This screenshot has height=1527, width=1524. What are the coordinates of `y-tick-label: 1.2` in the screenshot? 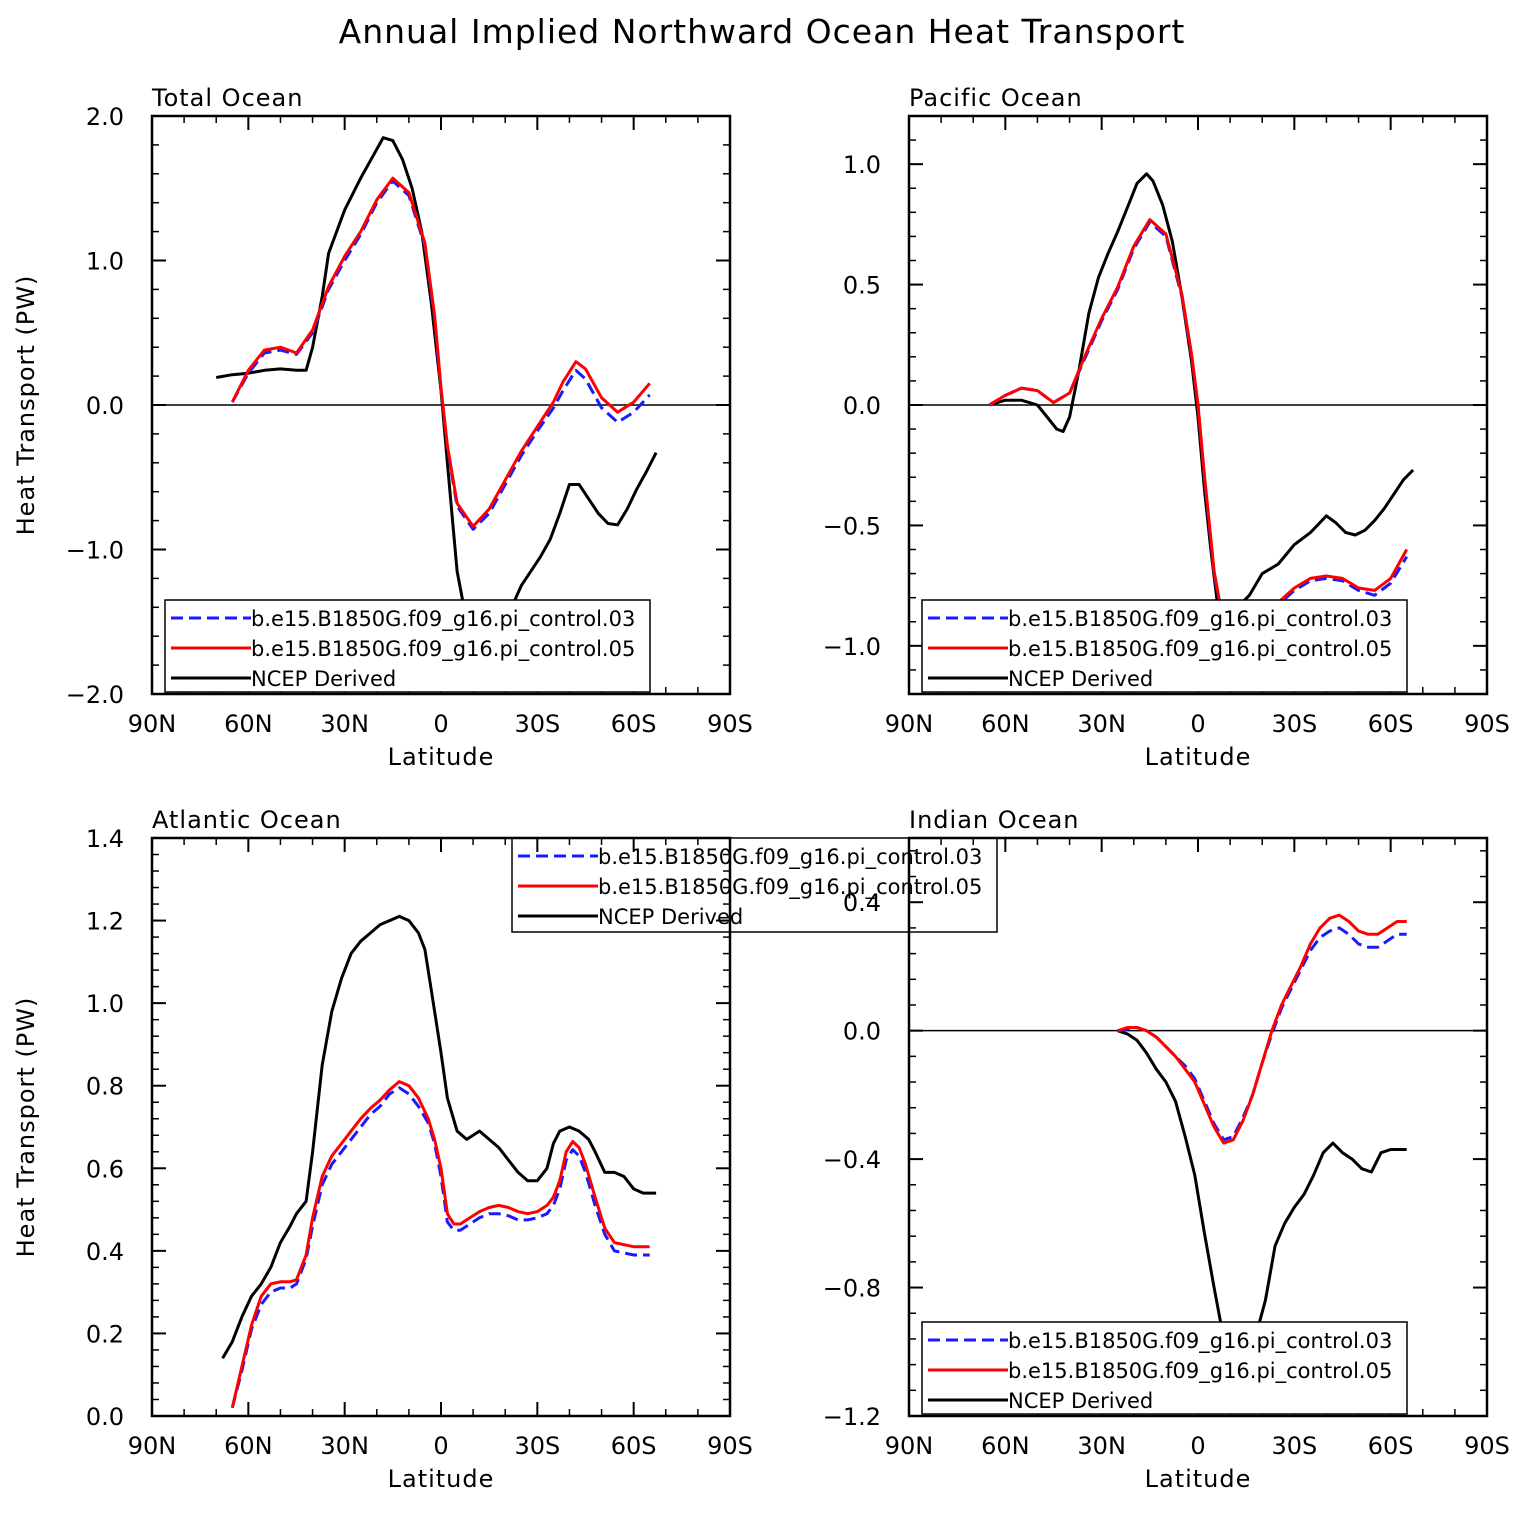 It's located at (105, 922).